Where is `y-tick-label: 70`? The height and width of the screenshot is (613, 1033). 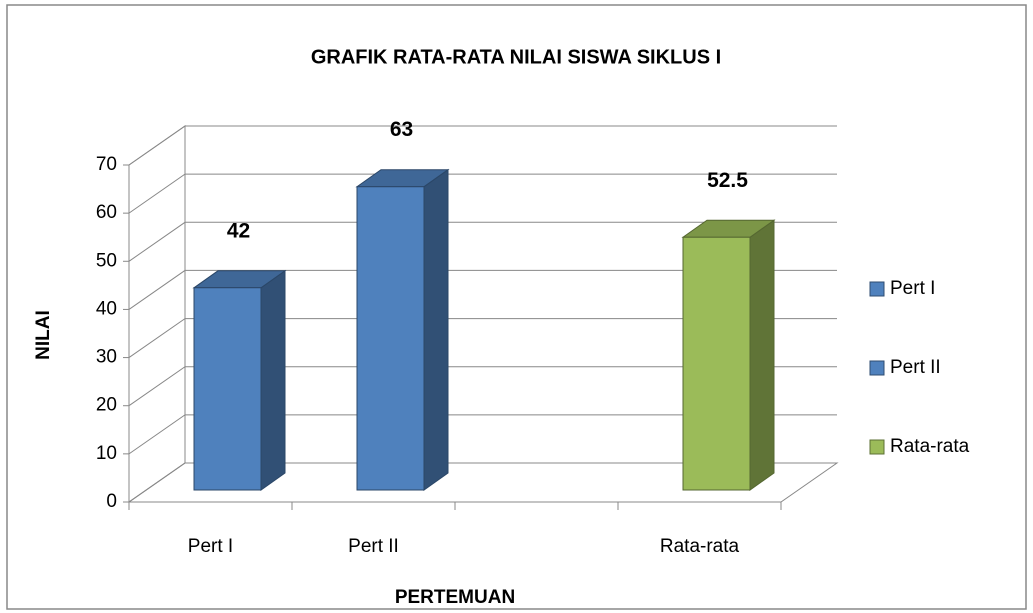 y-tick-label: 70 is located at coordinates (106, 164).